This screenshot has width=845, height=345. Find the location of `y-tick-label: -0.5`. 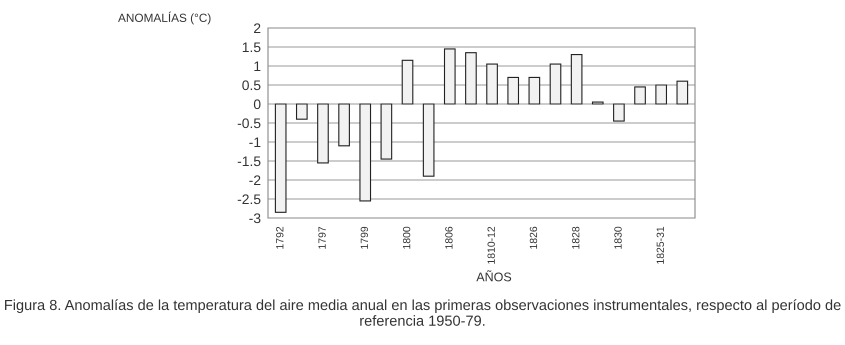

y-tick-label: -0.5 is located at coordinates (249, 123).